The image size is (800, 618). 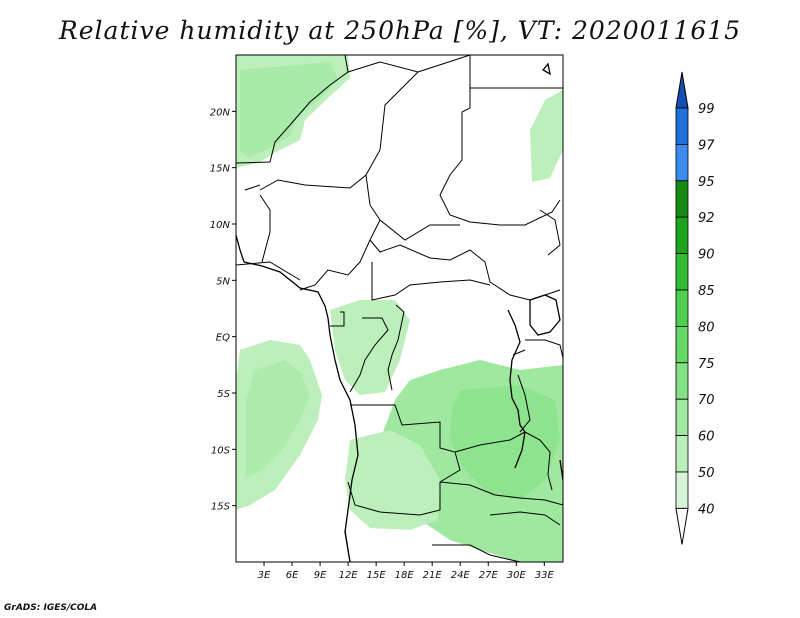 I want to click on colorbar-level-label: 95, so click(x=706, y=182).